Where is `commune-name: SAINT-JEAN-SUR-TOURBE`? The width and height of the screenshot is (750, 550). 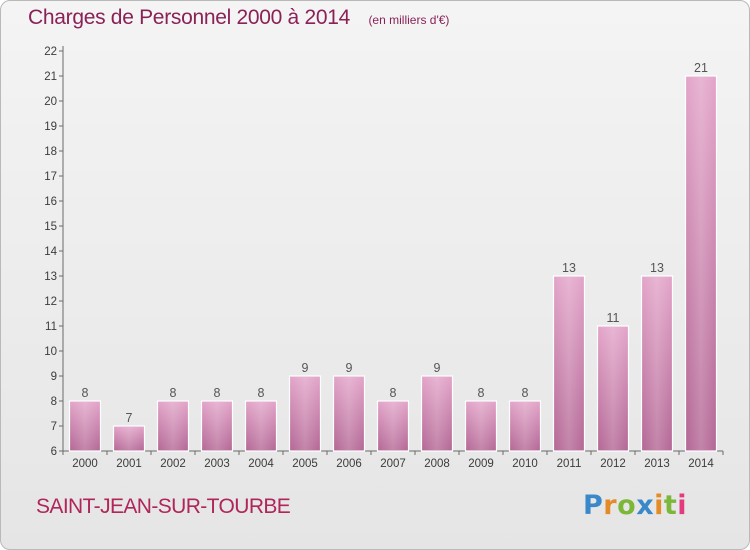 commune-name: SAINT-JEAN-SUR-TOURBE is located at coordinates (163, 506).